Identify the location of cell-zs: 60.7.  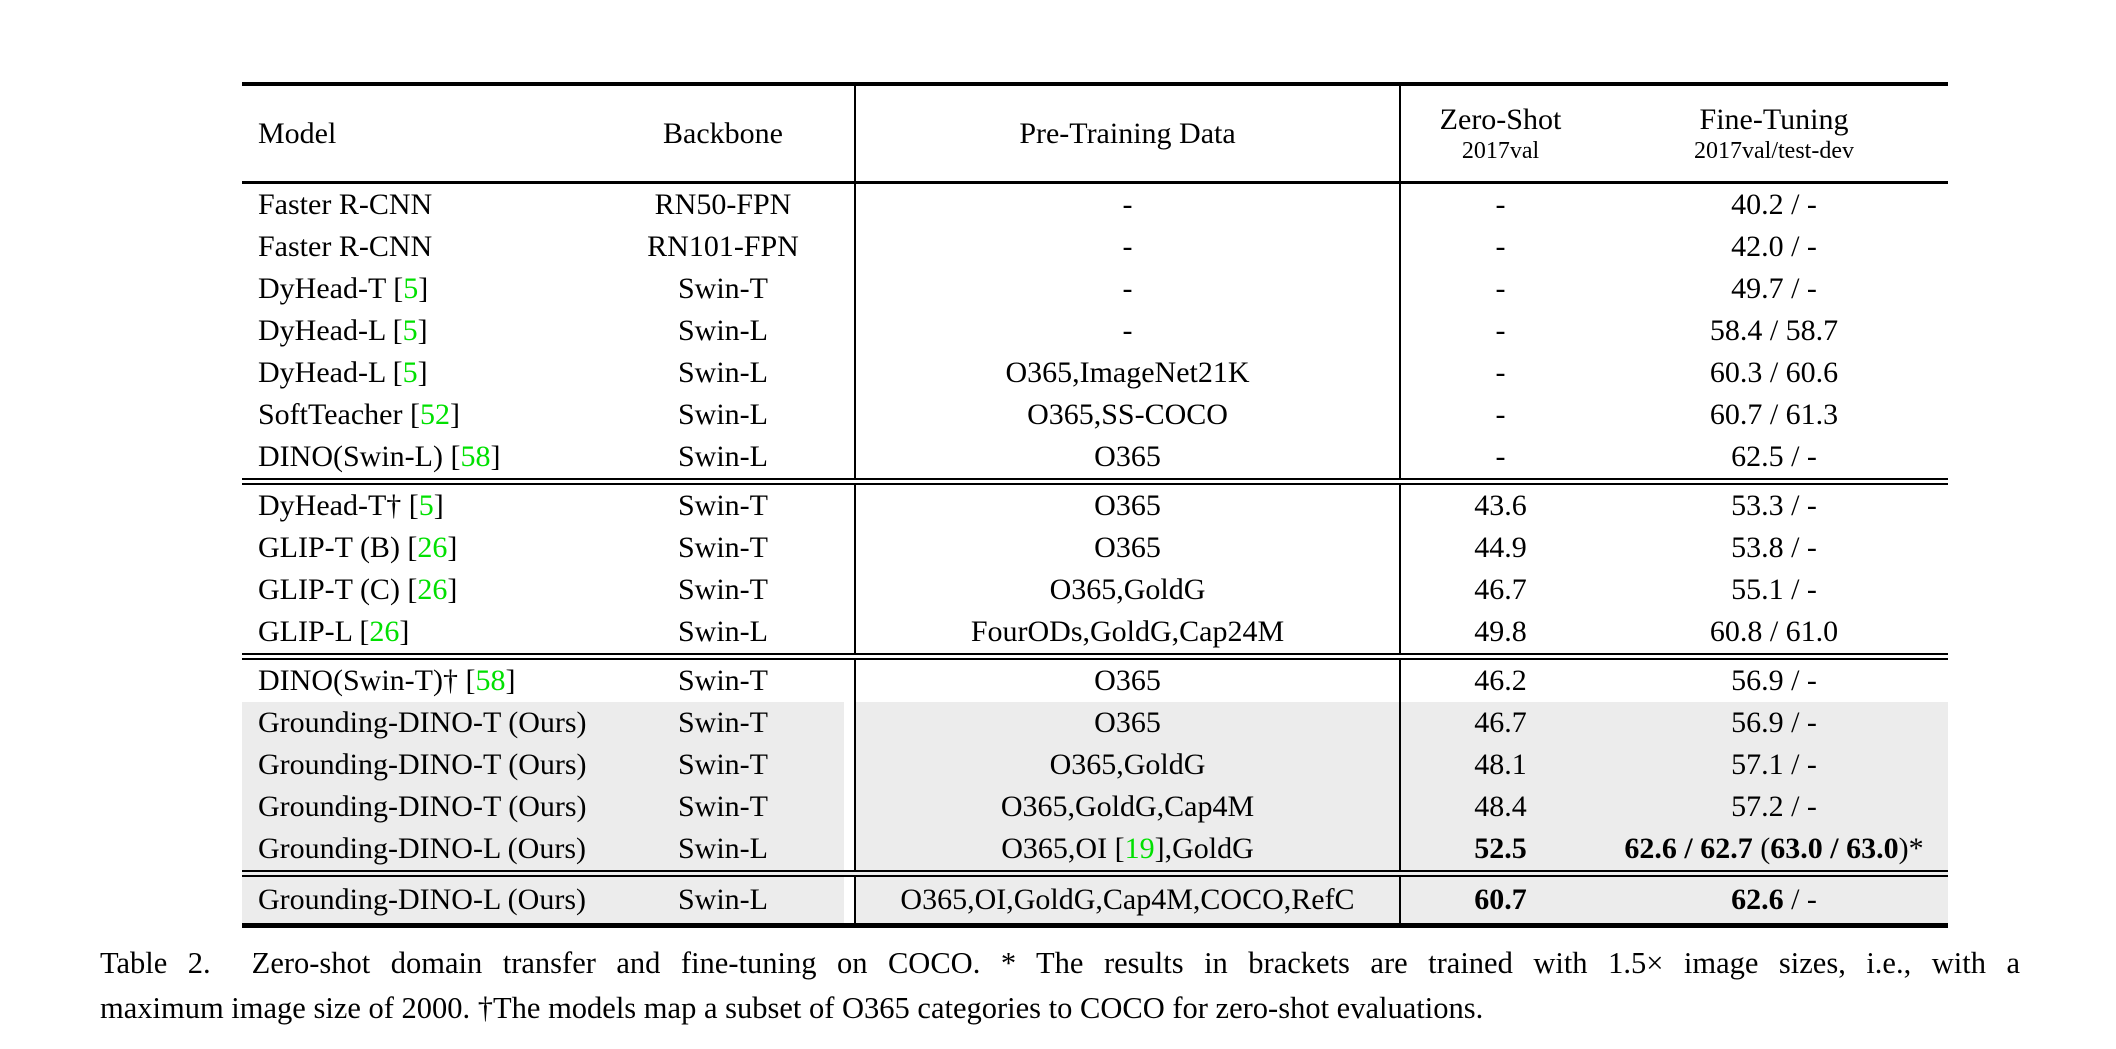
(1499, 899).